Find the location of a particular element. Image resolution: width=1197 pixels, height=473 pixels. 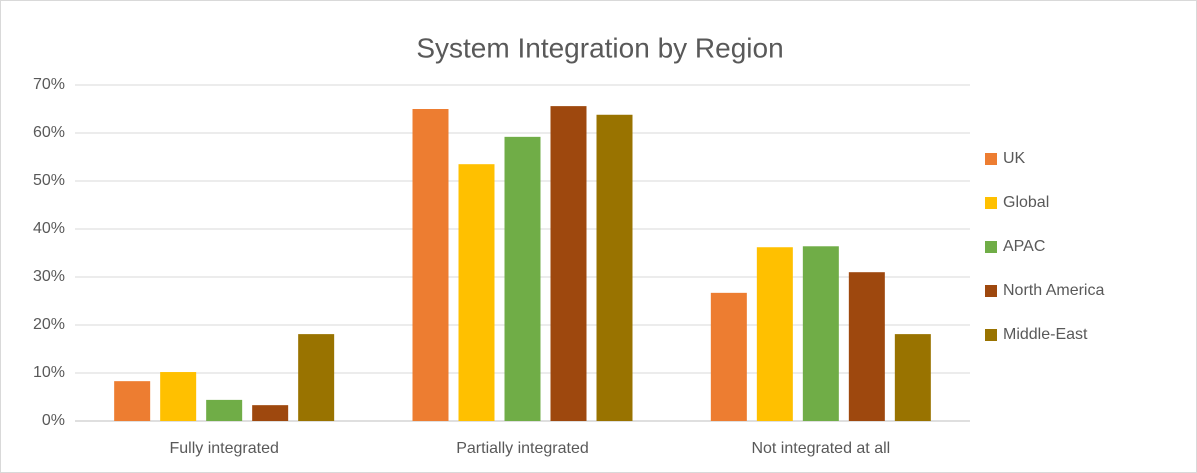

legend-label: Global is located at coordinates (1026, 202).